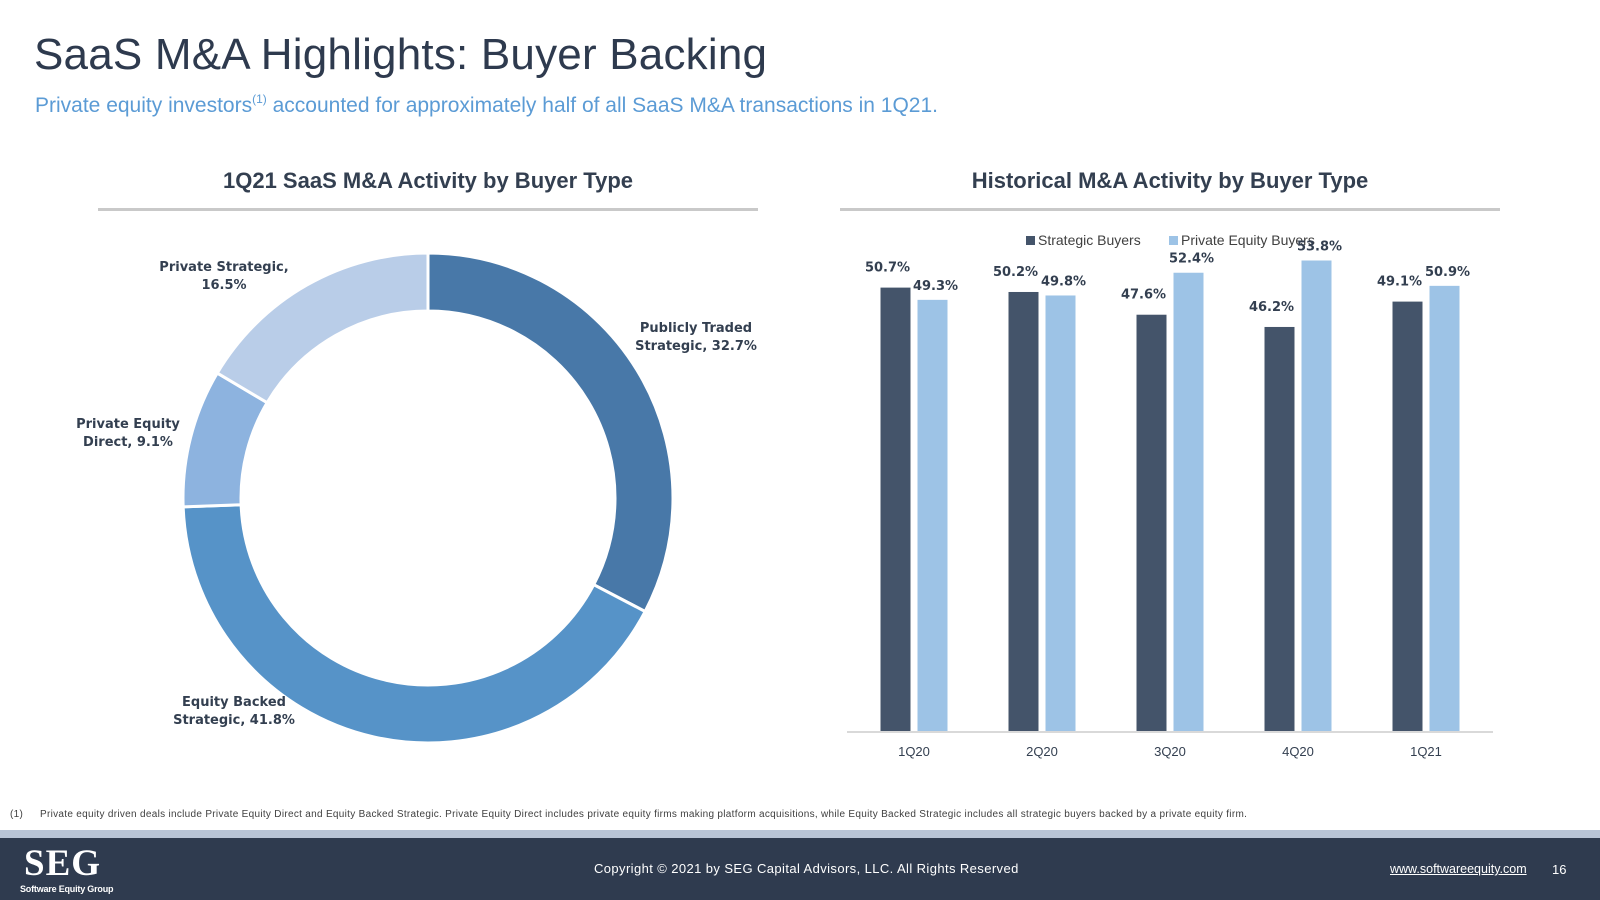  I want to click on bar-data-label: 47.6%, so click(1143, 295).